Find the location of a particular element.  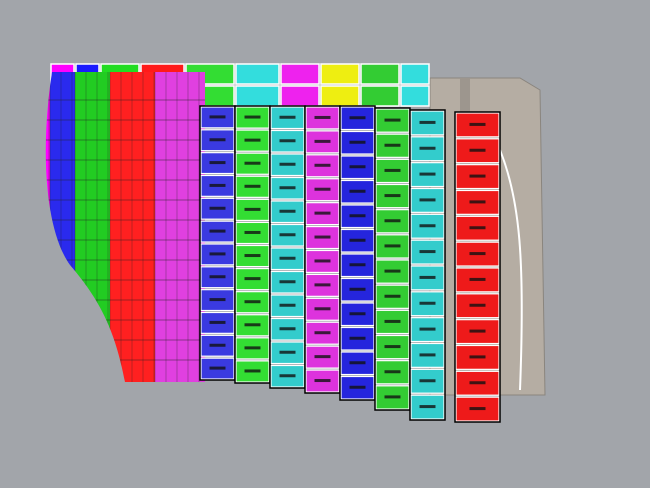

column-outline is located at coordinates (477, 267).